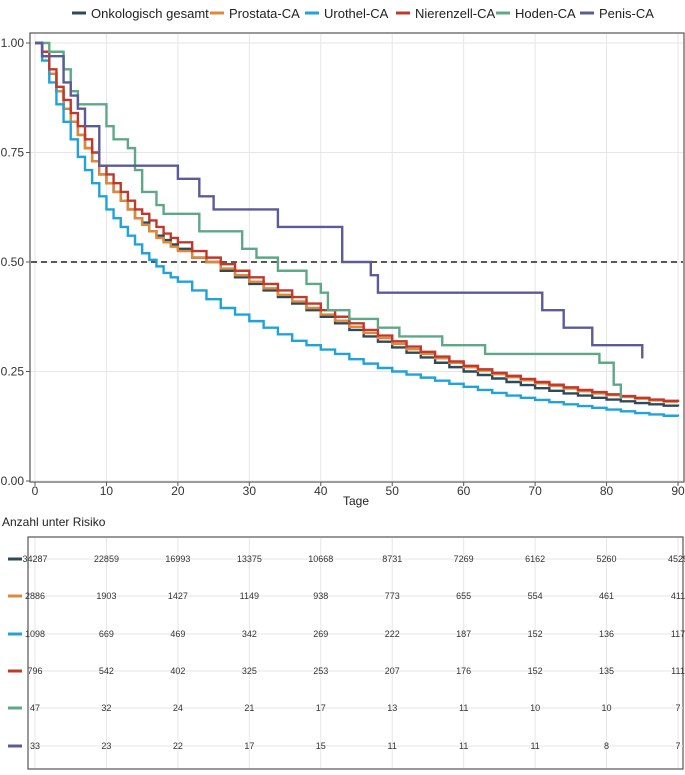 The height and width of the screenshot is (775, 685). What do you see at coordinates (249, 671) in the screenshot?
I see `risk-value: 325` at bounding box center [249, 671].